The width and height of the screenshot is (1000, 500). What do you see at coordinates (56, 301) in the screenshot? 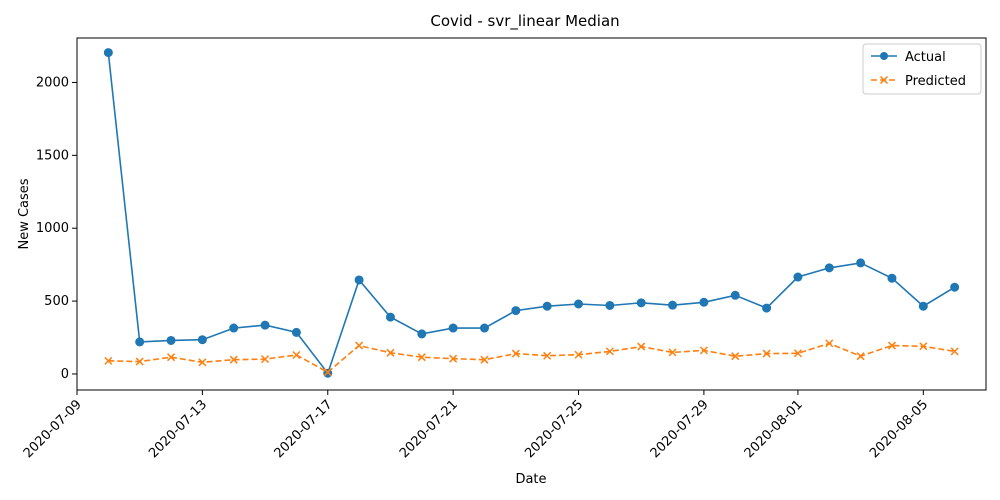
I see `y-tick-label: 500` at bounding box center [56, 301].